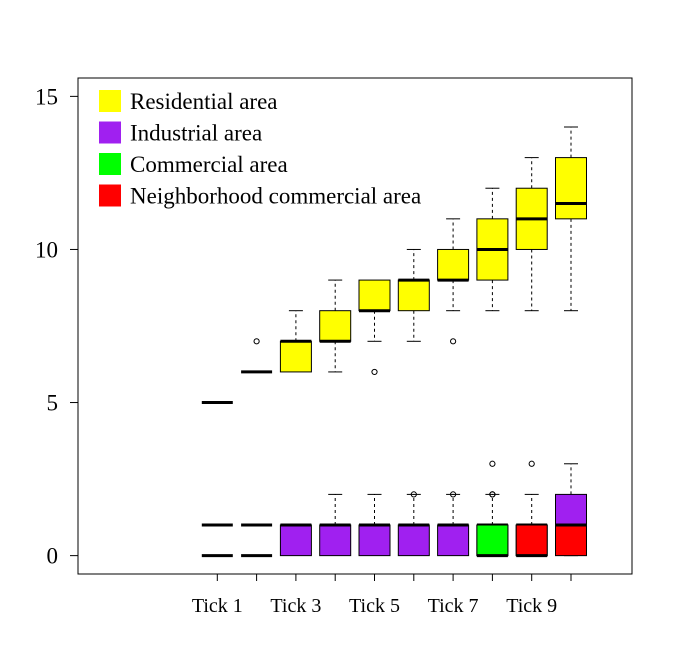  I want to click on y-tick-label: 0, so click(53, 556).